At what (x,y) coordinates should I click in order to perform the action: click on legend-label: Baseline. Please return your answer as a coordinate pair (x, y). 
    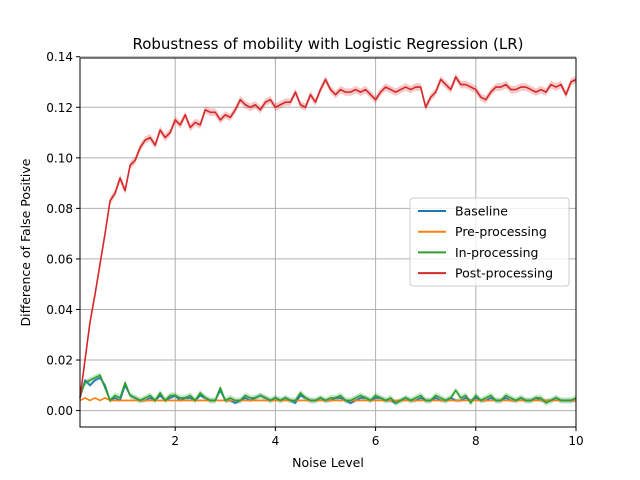
    Looking at the image, I should click on (481, 211).